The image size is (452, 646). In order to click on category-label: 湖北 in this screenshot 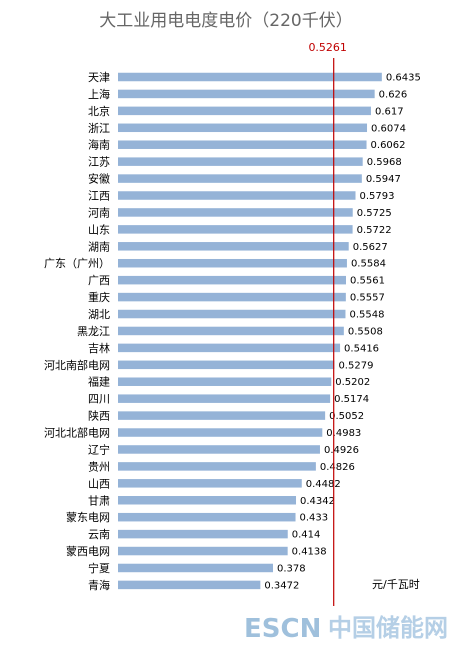, I will do `click(99, 314)`.